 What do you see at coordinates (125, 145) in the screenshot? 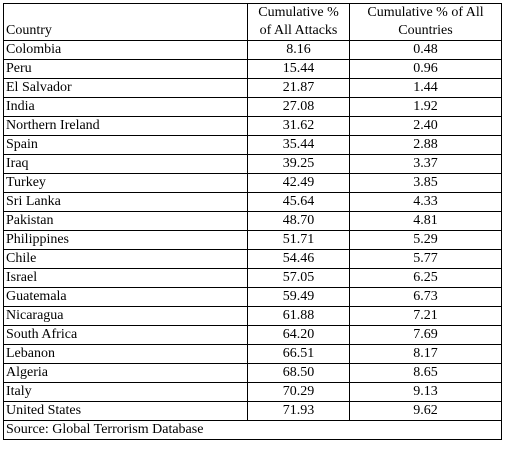
I see `country-cell: Spain` at bounding box center [125, 145].